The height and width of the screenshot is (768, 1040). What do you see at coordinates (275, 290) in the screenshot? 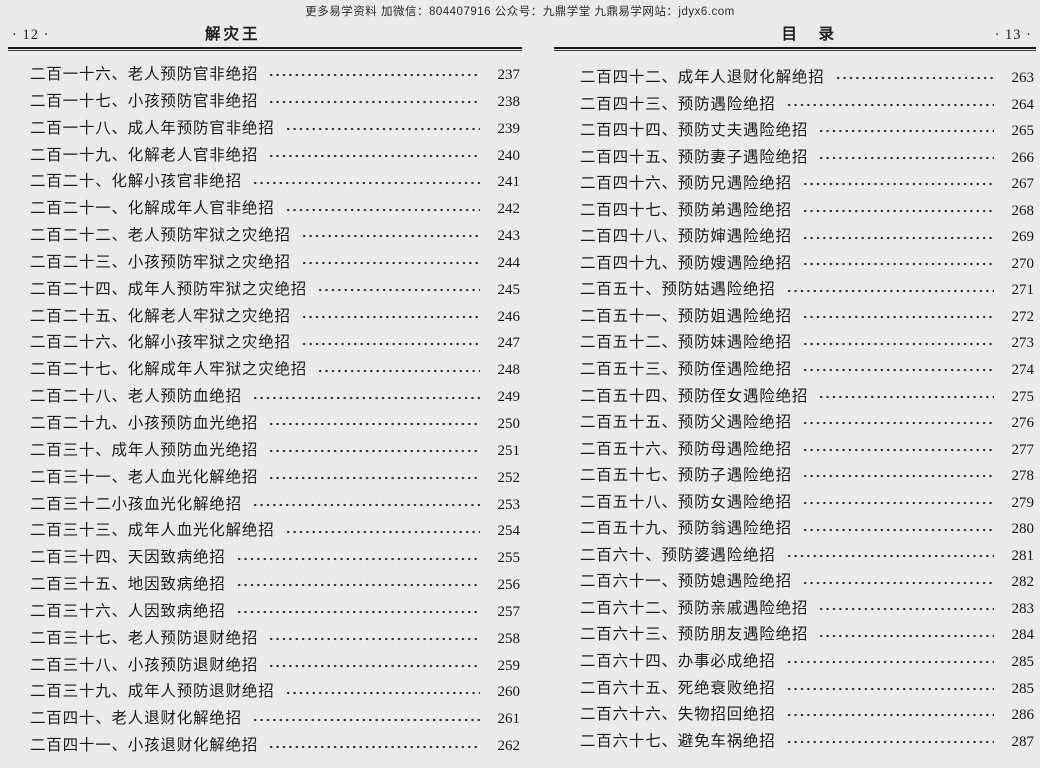
I see `toc-entry: 二百二十四、成年人预防牢狱之灾绝招 245` at bounding box center [275, 290].